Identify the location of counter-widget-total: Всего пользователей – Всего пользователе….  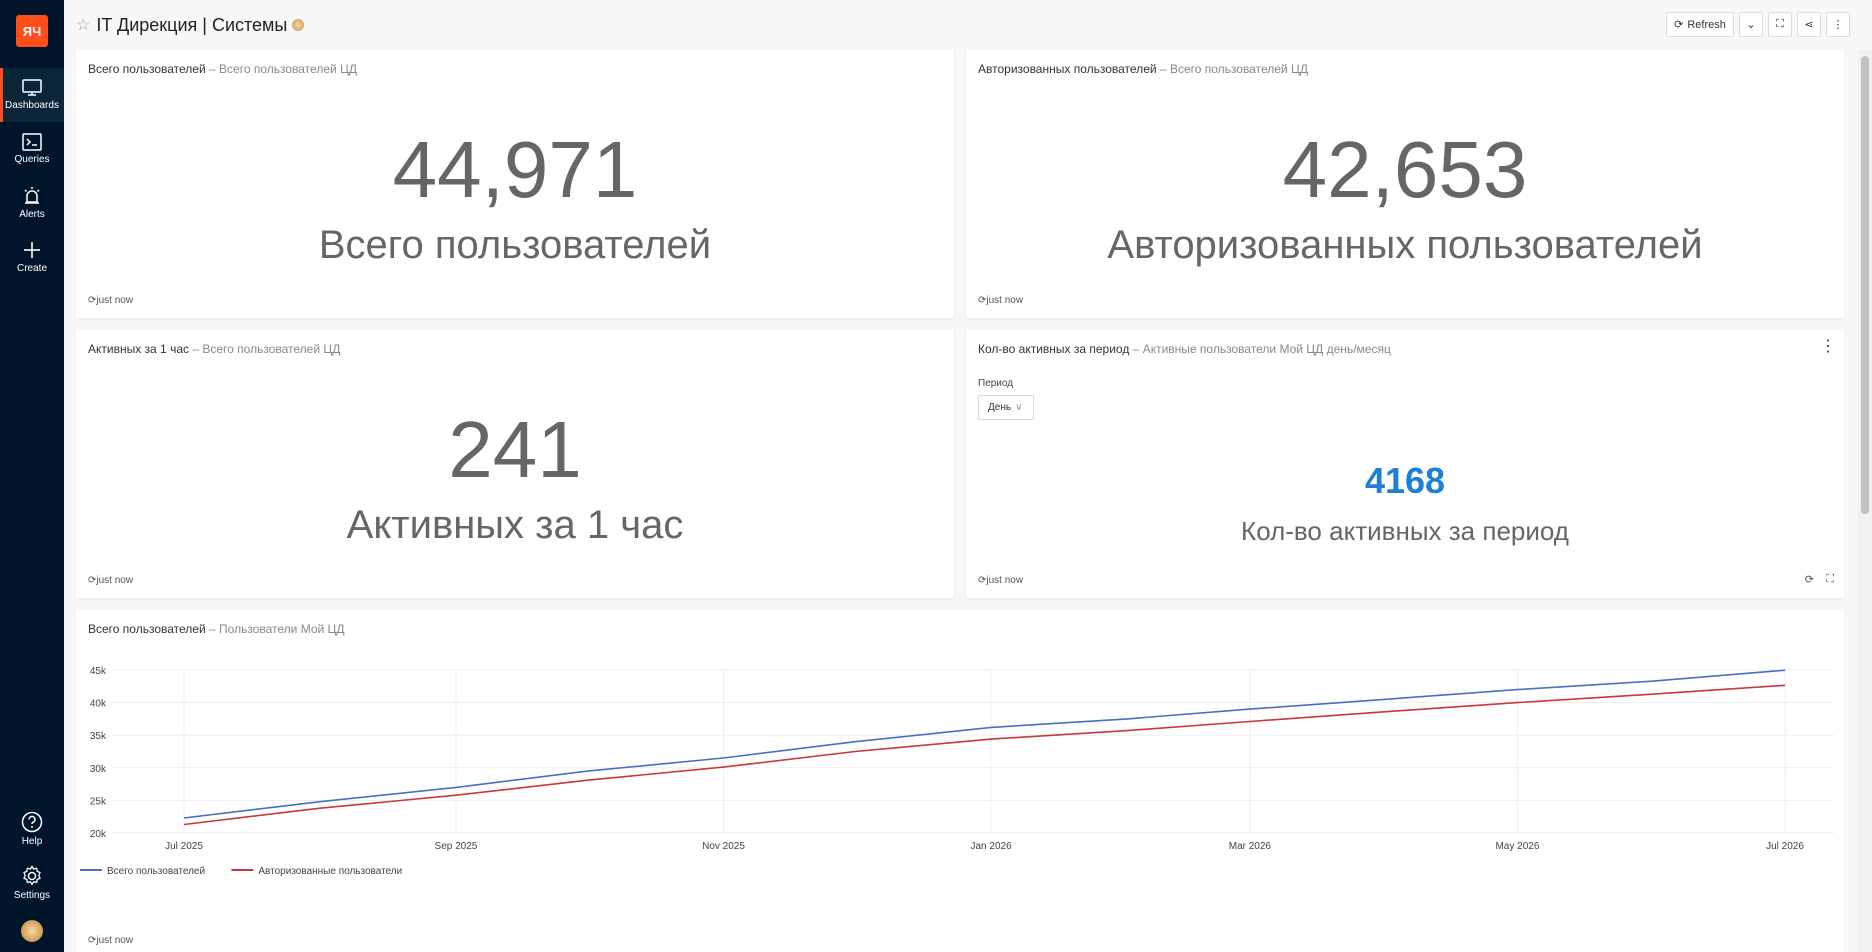
(515, 184).